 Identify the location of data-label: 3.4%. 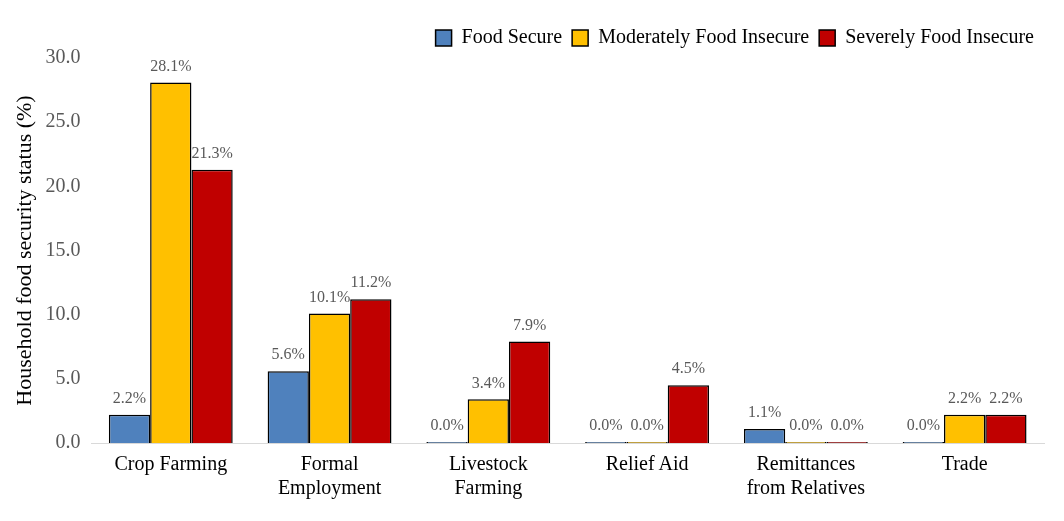
(488, 382).